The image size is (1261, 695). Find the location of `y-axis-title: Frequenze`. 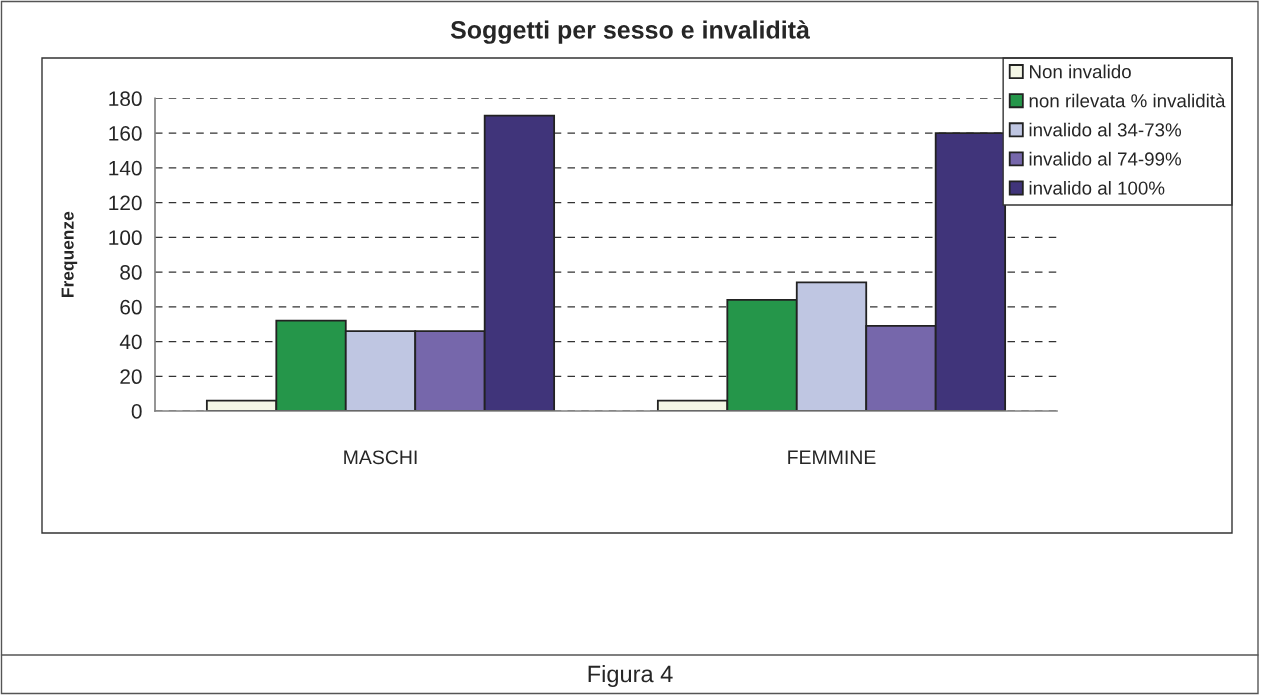

y-axis-title: Frequenze is located at coordinates (69, 254).